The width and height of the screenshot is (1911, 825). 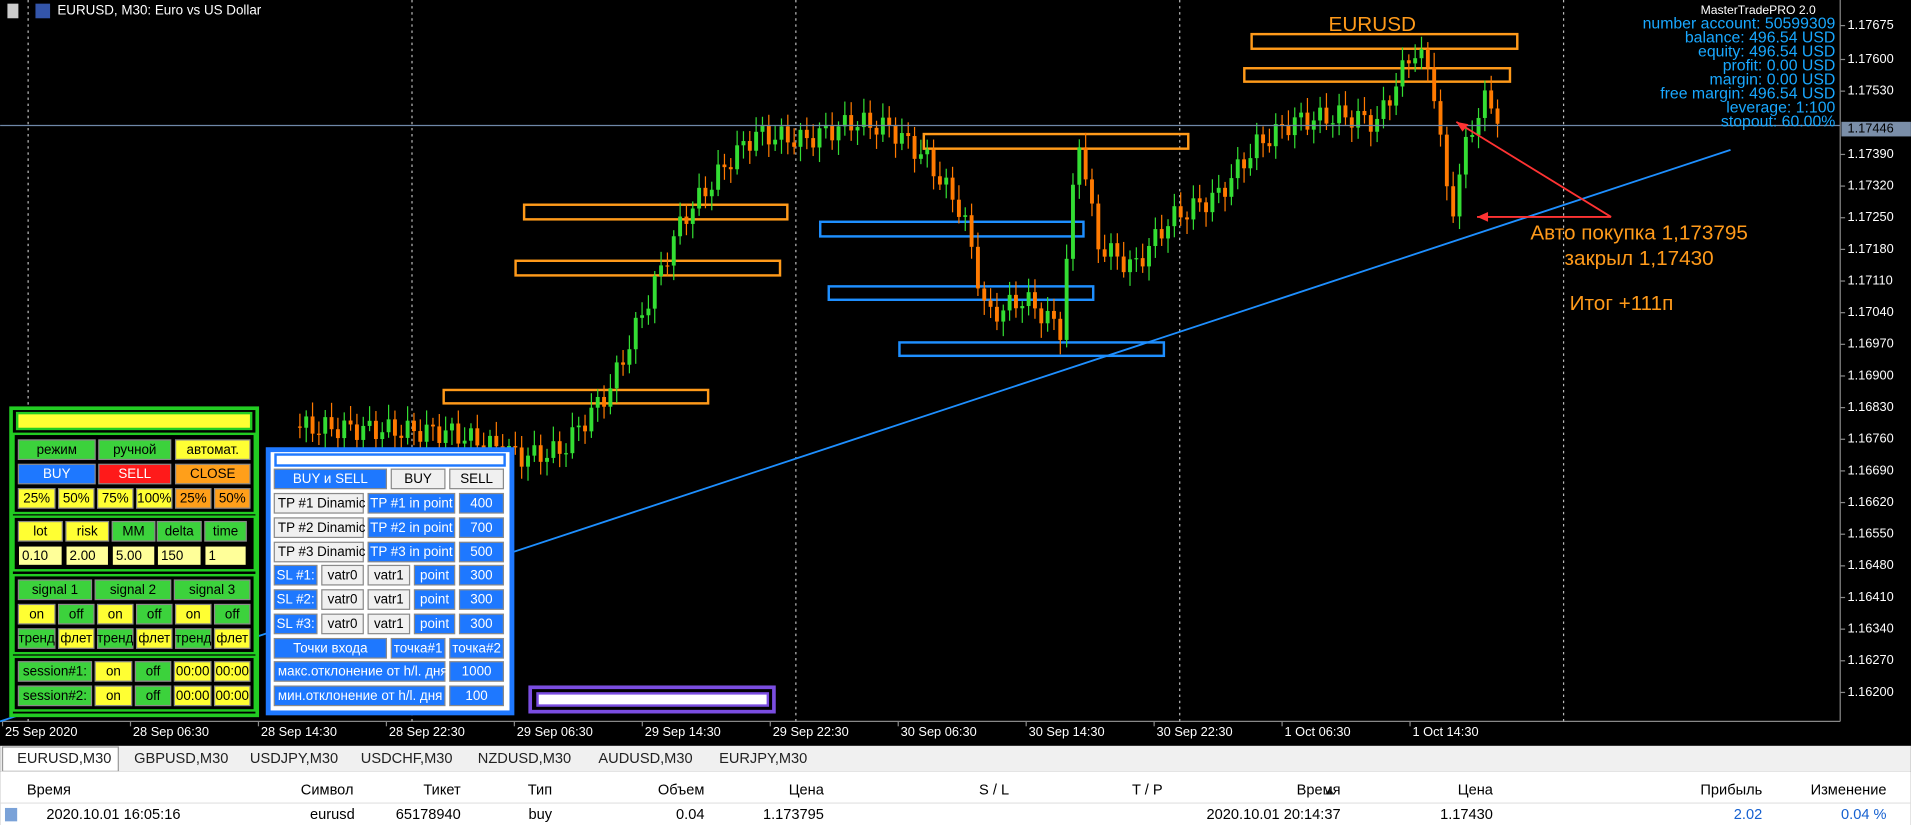 What do you see at coordinates (442, 791) in the screenshot?
I see `column-header: Тикет` at bounding box center [442, 791].